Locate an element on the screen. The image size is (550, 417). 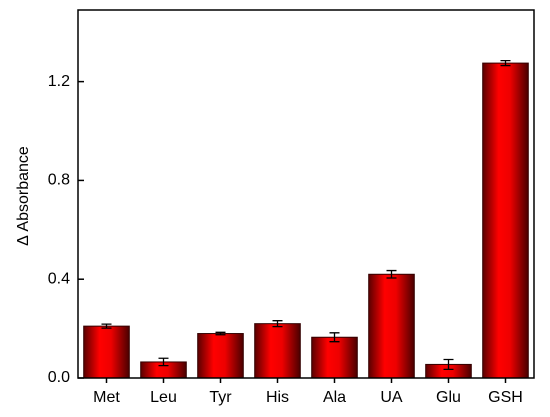
y-tick-label: 0.0 is located at coordinates (59, 377).